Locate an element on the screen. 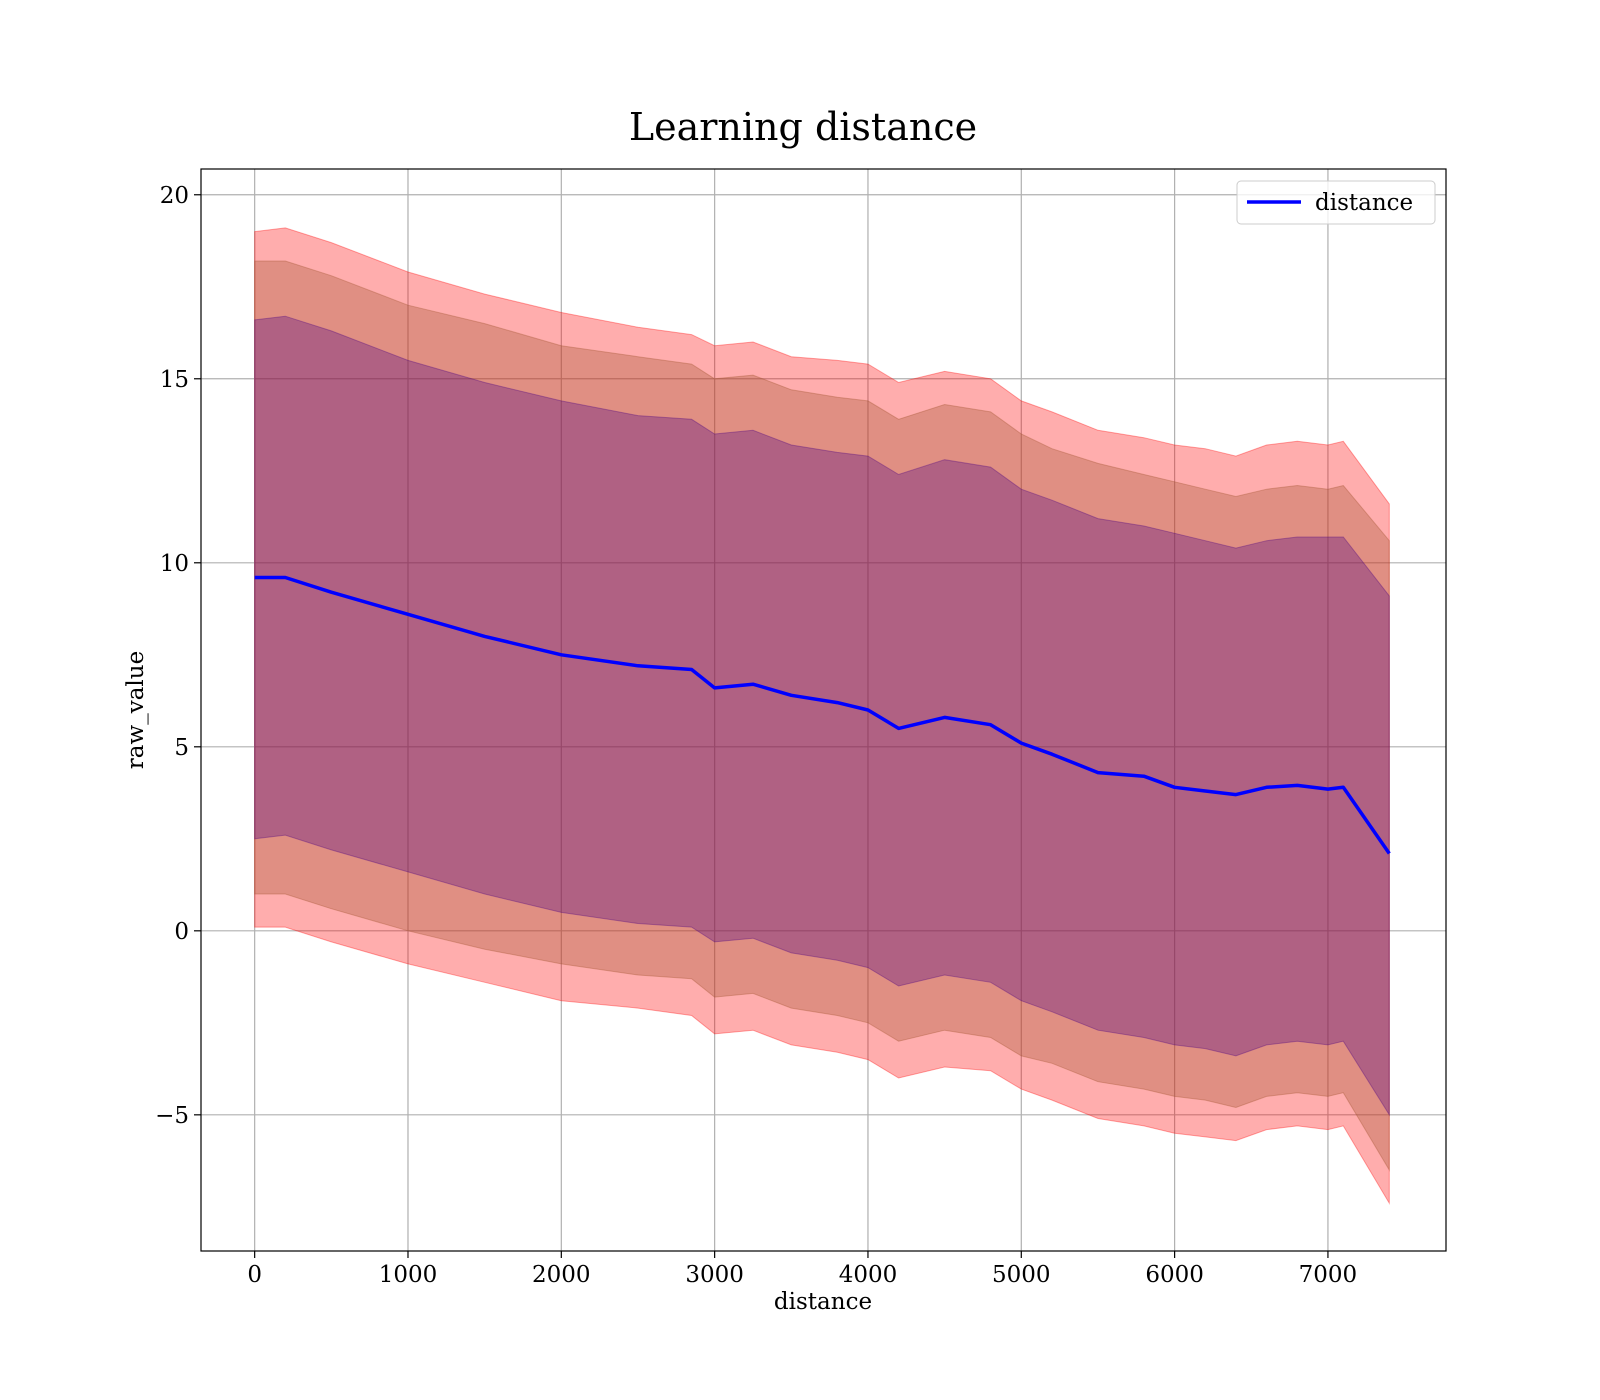 This screenshot has width=1600, height=1400. chart-title: Learning distance is located at coordinates (803, 127).